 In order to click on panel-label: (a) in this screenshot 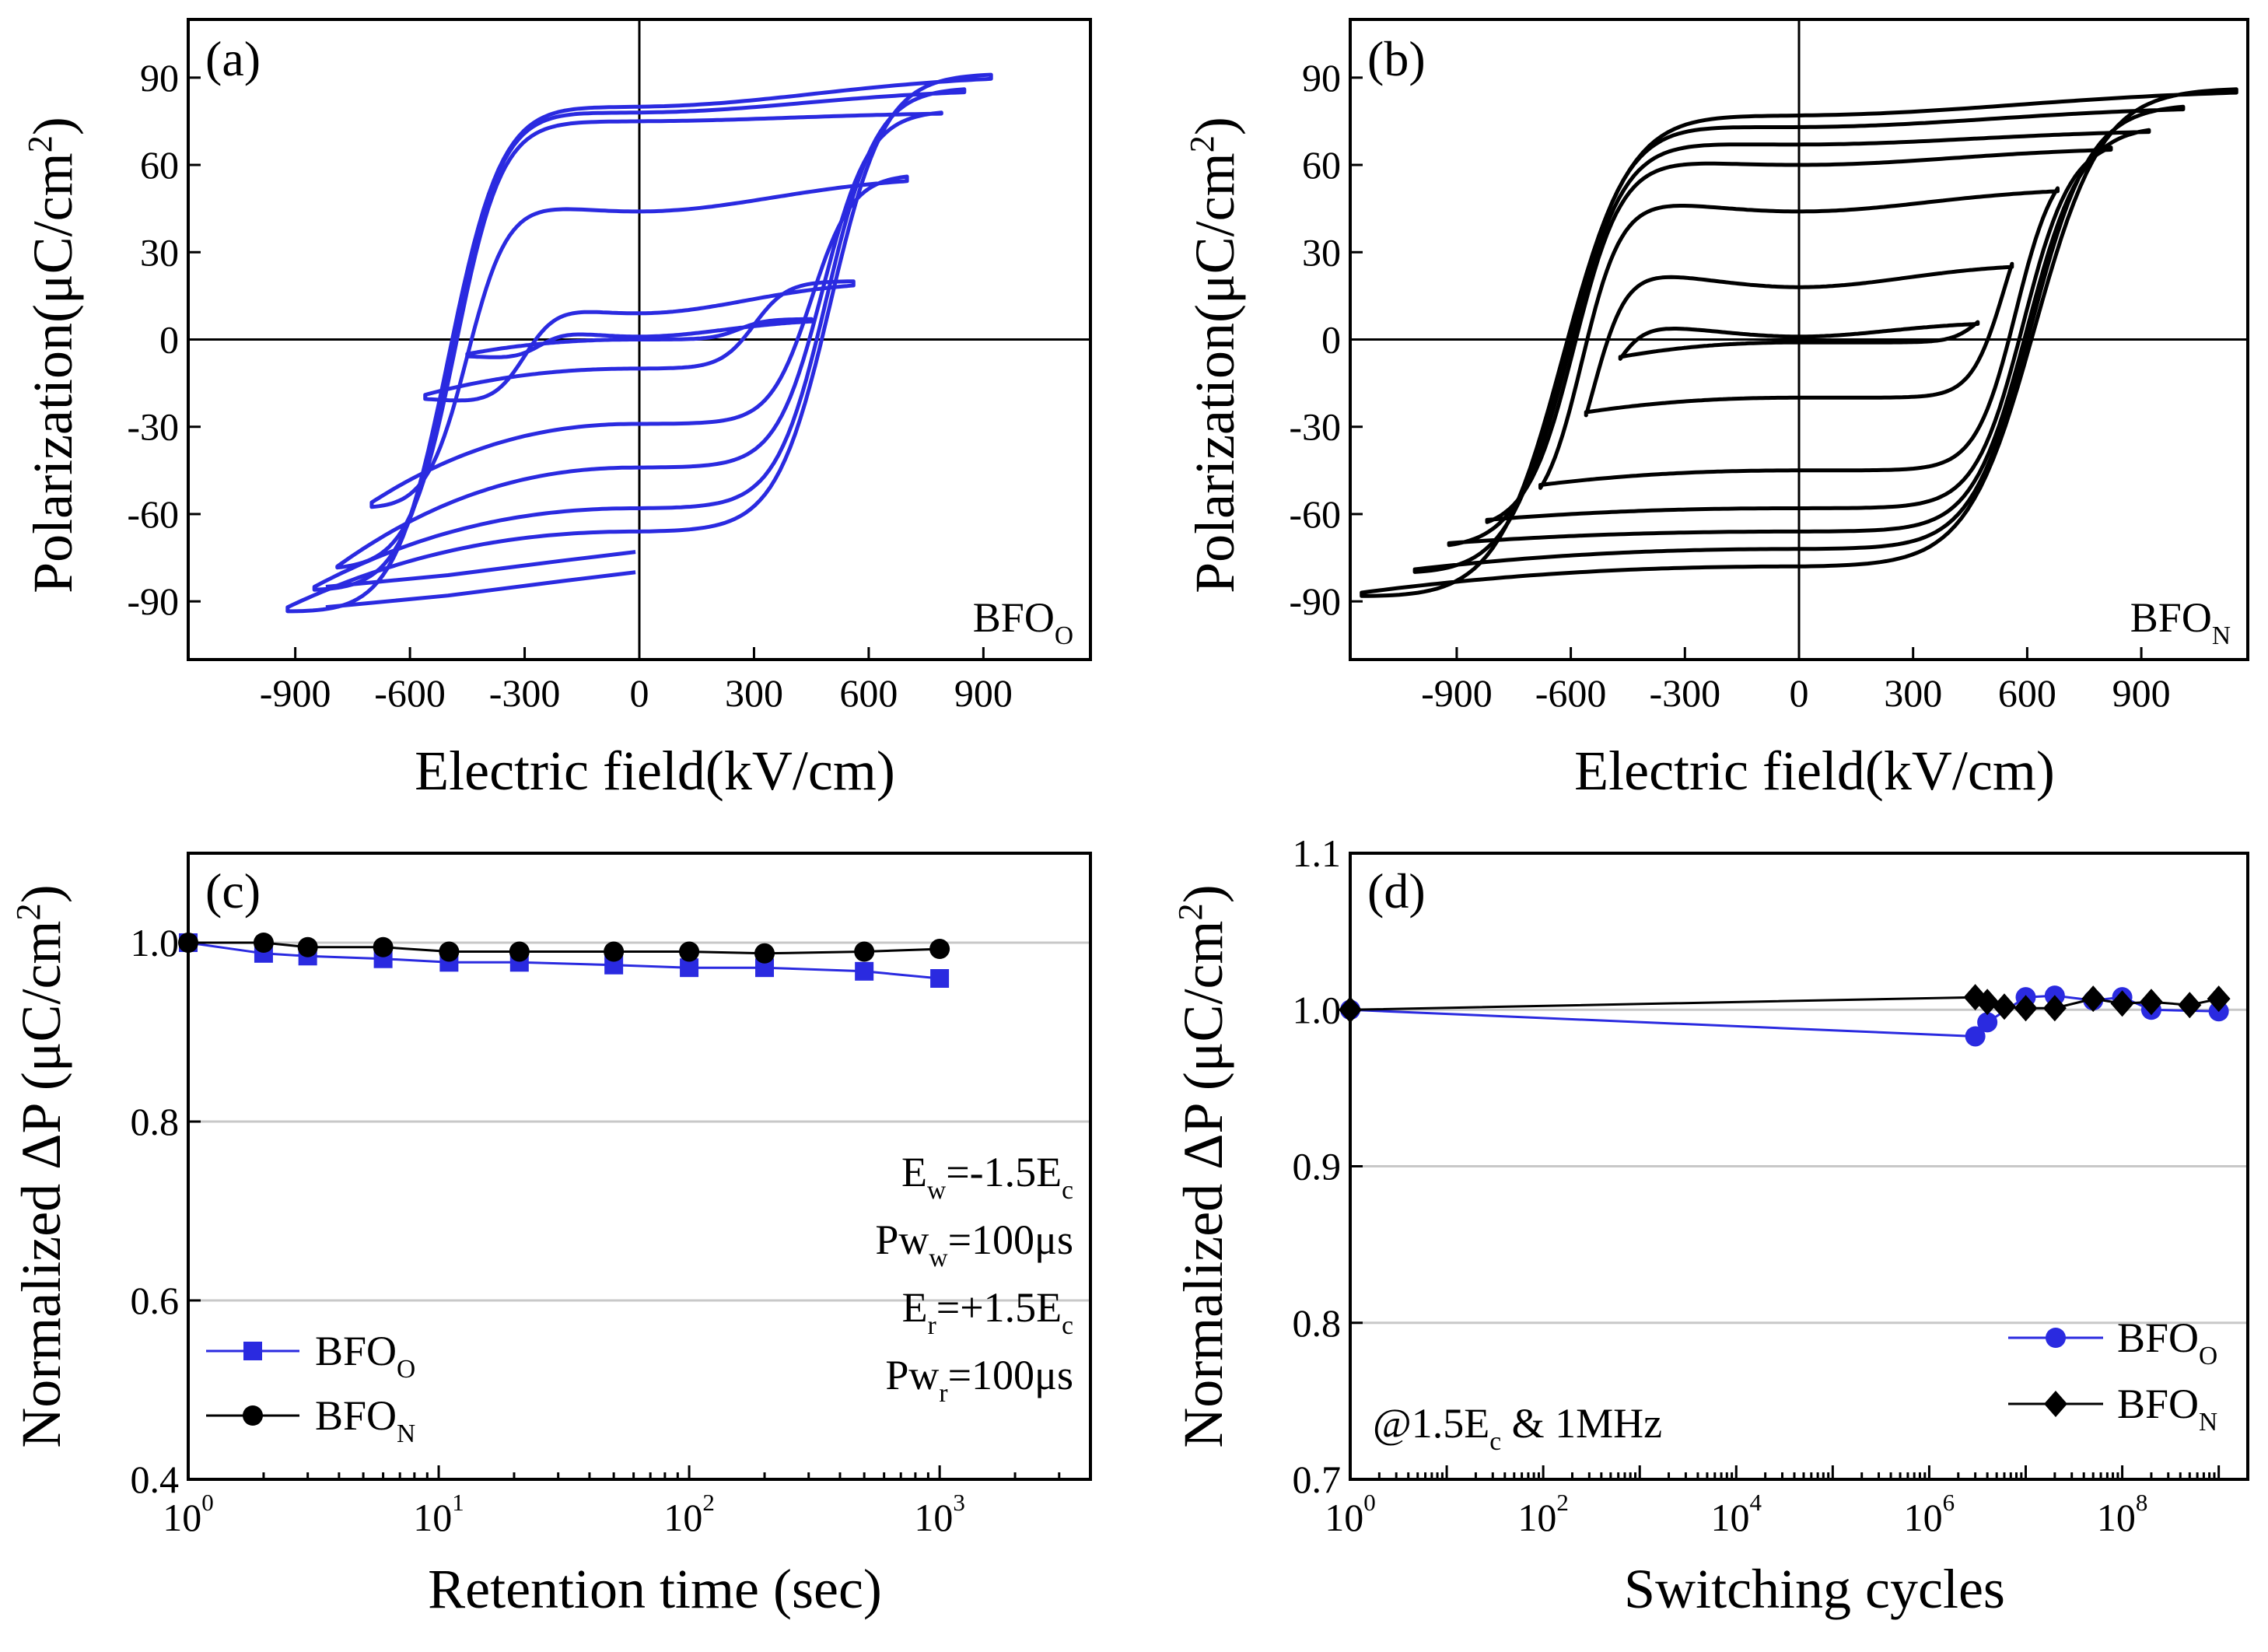, I will do `click(233, 59)`.